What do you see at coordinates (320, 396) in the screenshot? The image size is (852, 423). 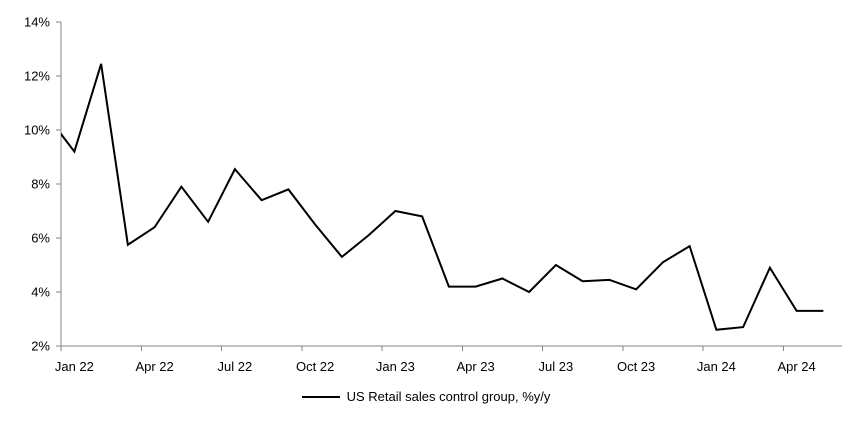 I see `legend-line-icon` at bounding box center [320, 396].